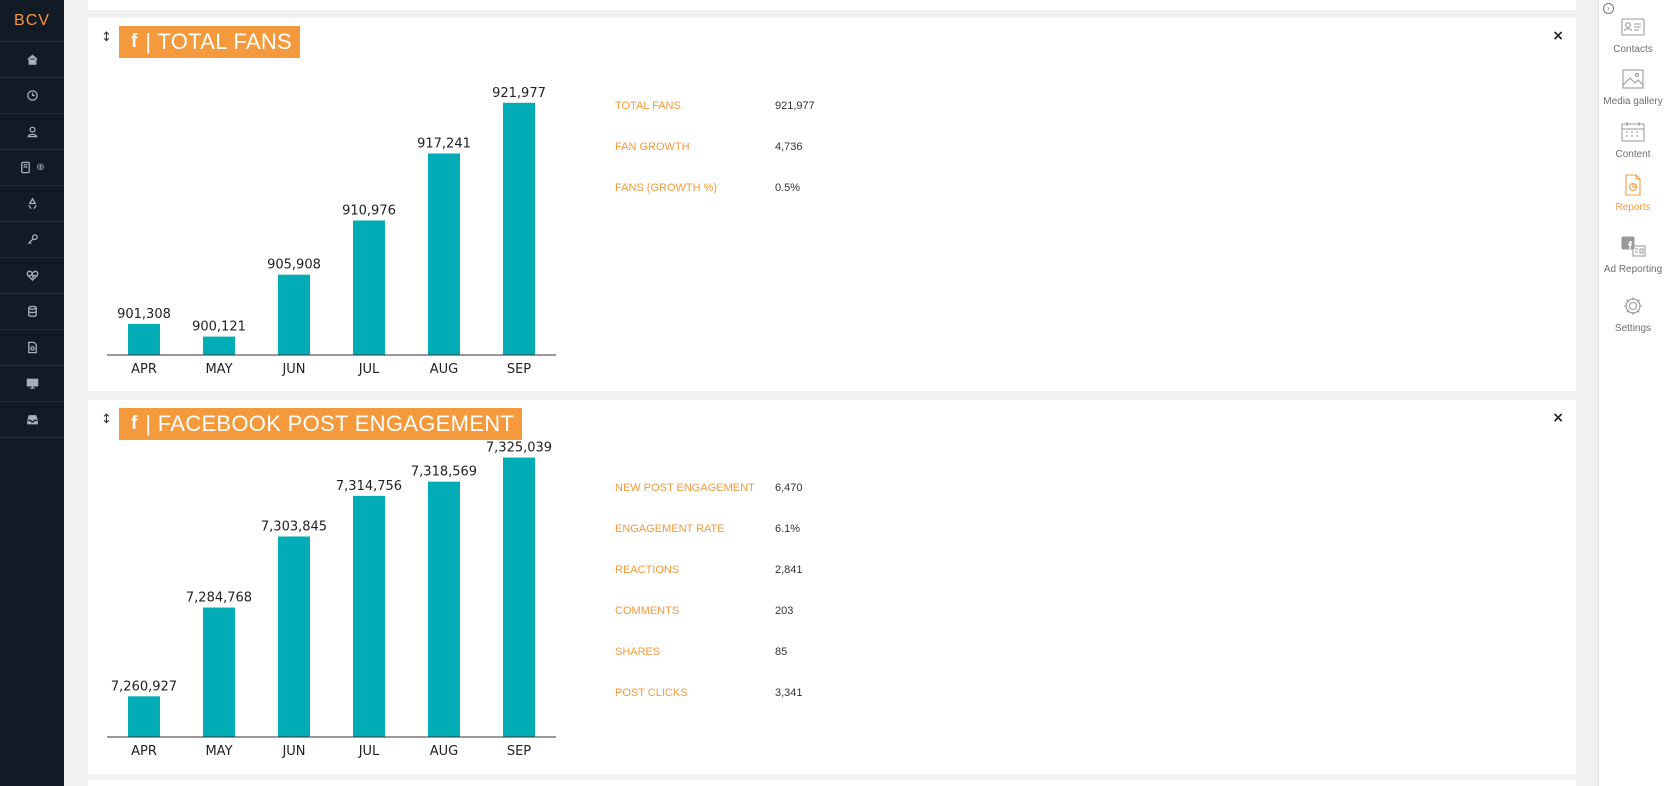 The height and width of the screenshot is (786, 1666). I want to click on left-sidebar: BCV ⊕, so click(32, 393).